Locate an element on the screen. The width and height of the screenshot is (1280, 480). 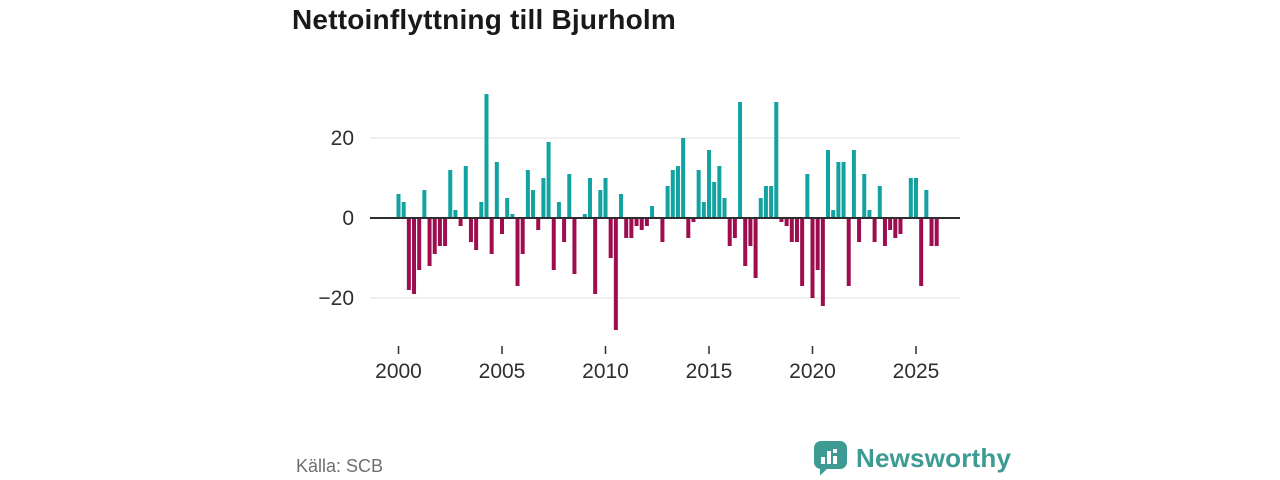
newsworthy-logo: Newsworthy is located at coordinates (912, 458).